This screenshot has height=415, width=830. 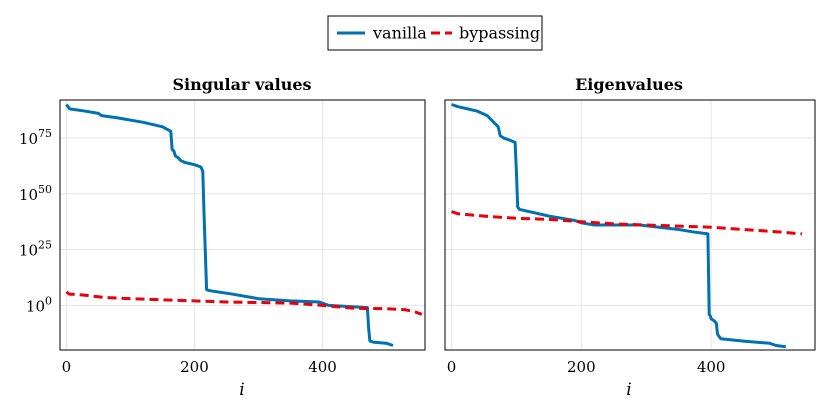 What do you see at coordinates (241, 84) in the screenshot?
I see `chart-title-singular-values: Singular values` at bounding box center [241, 84].